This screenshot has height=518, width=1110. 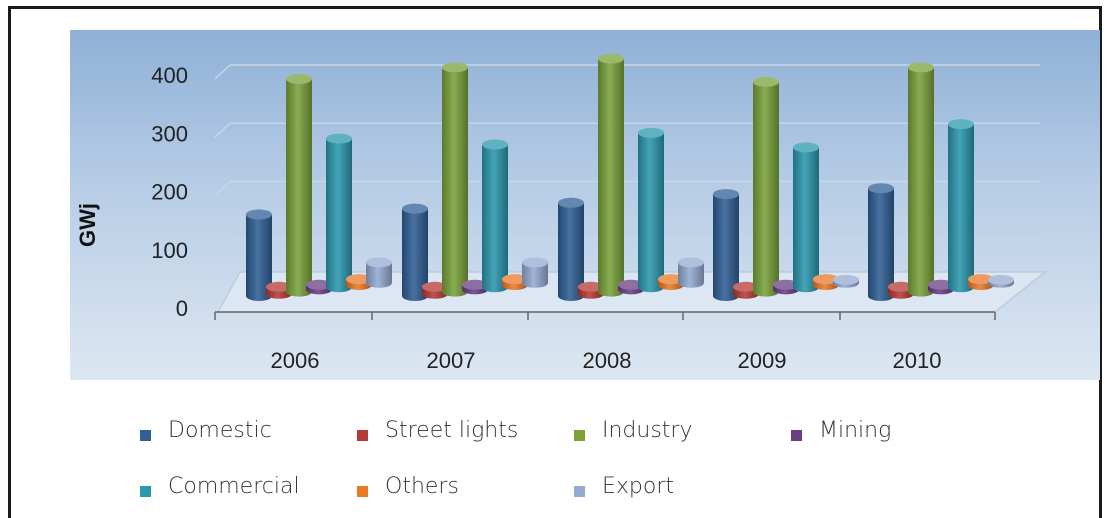 I want to click on bar-street-lights-2010, so click(x=901, y=290).